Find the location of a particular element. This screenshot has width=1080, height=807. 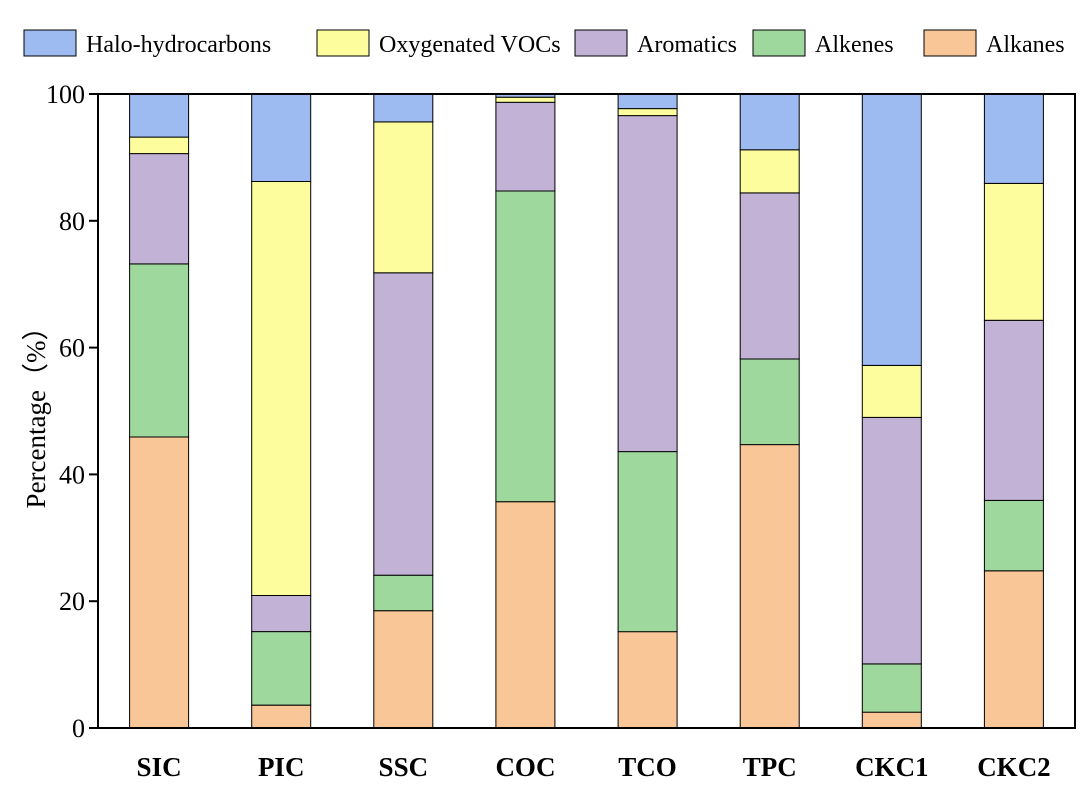

x-axis: SIC PIC SSC COC TCO TPC CKC1 CKC2 is located at coordinates (594, 767).